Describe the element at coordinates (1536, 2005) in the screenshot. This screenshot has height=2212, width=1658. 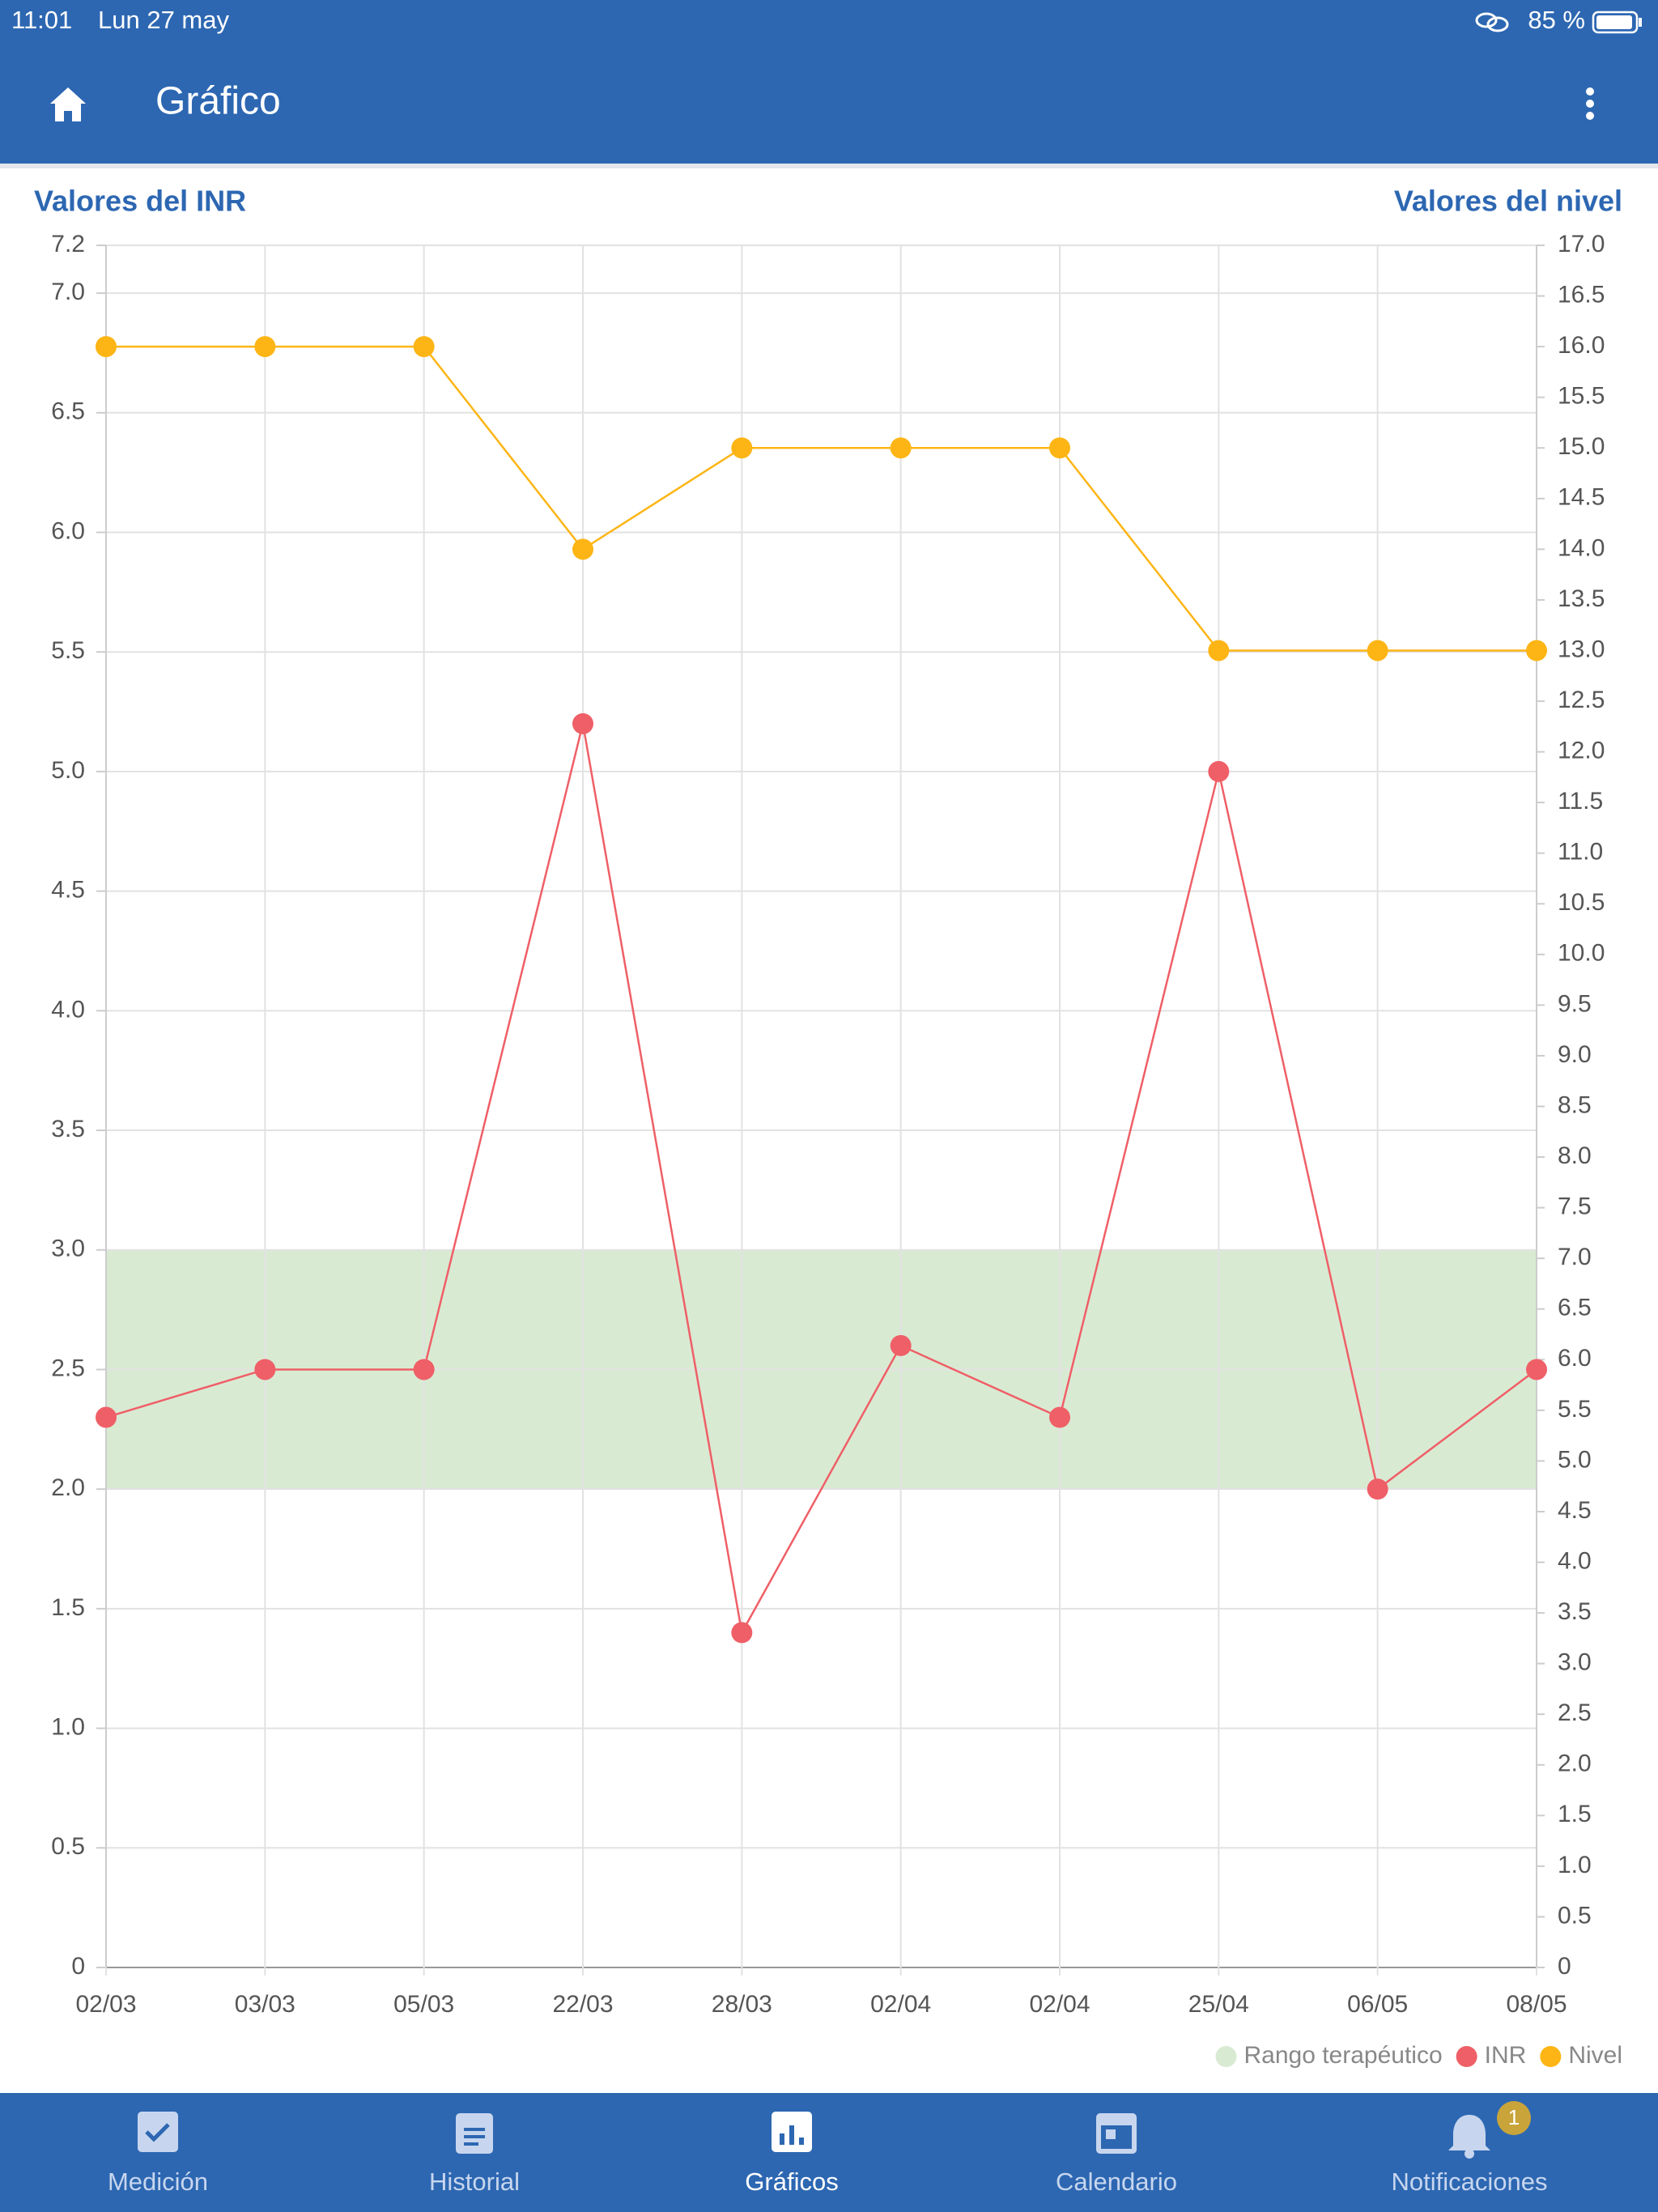
I see `x-tick-label: 08/05` at that location.